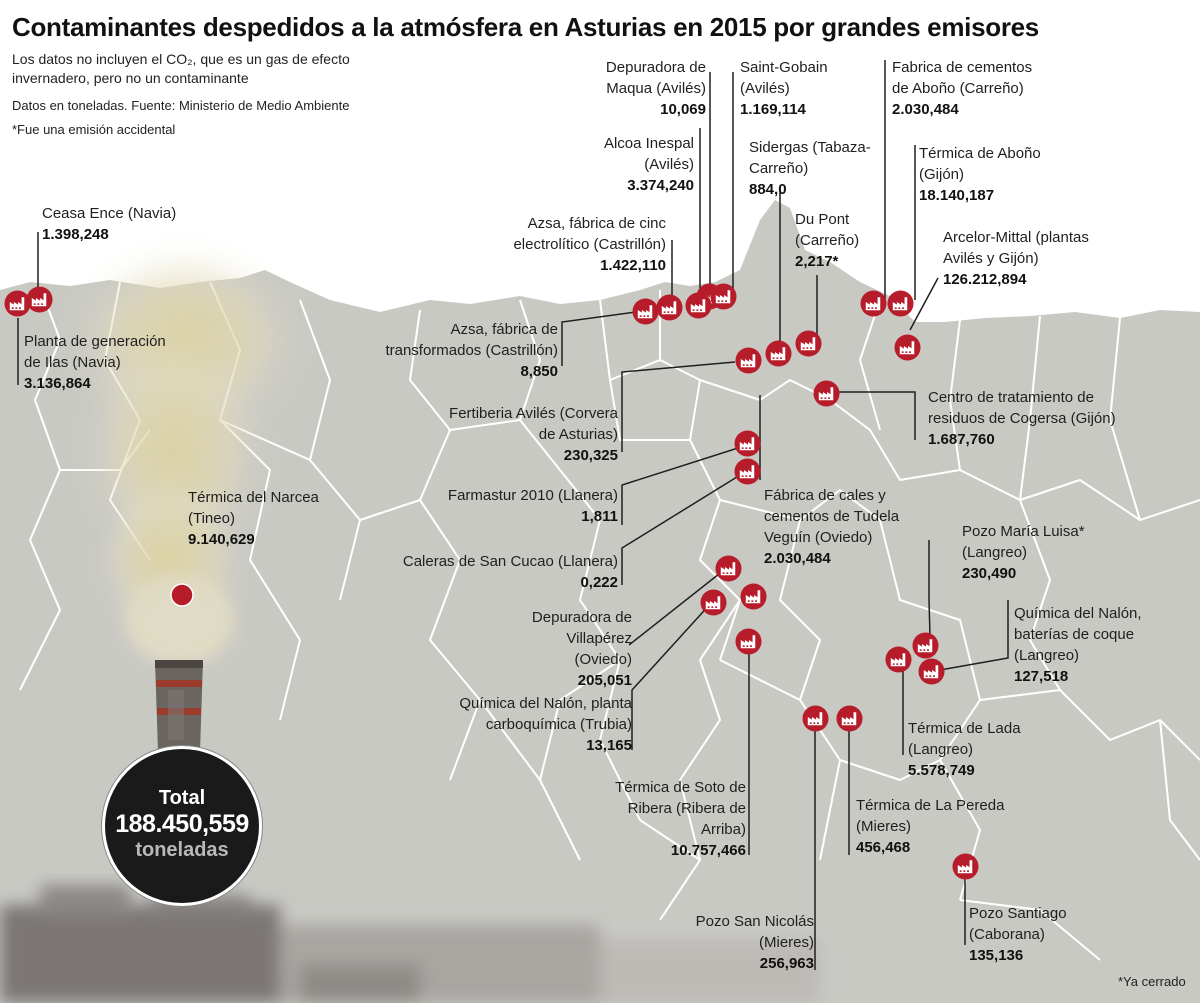 The image size is (1200, 1003). What do you see at coordinates (941, 770) in the screenshot?
I see `label-value: 5.578,749` at bounding box center [941, 770].